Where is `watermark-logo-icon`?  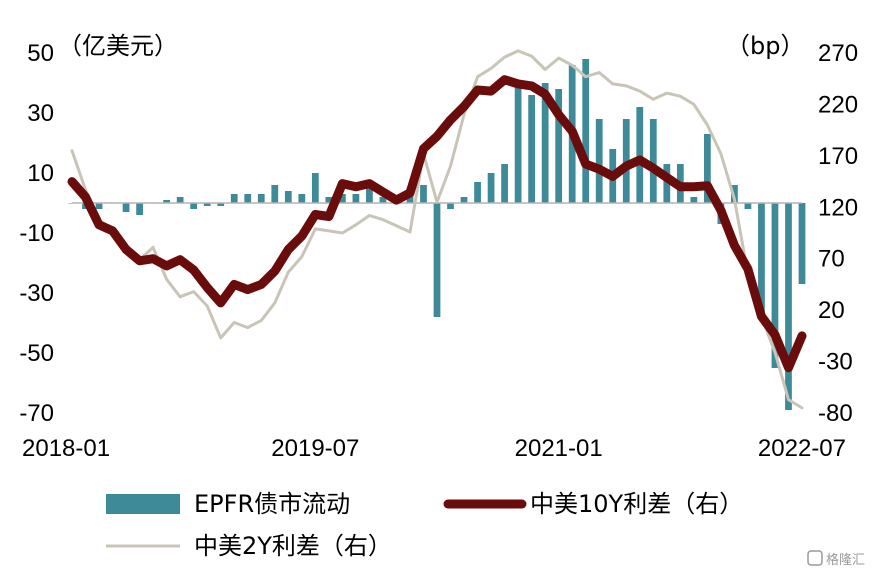
watermark-logo-icon is located at coordinates (815, 558).